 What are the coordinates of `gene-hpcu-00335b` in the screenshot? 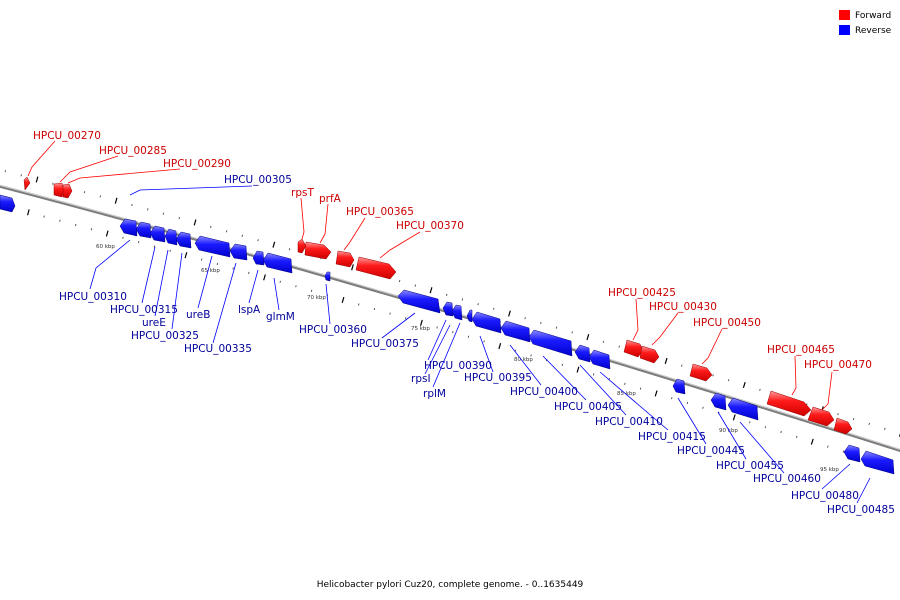 It's located at (238, 252).